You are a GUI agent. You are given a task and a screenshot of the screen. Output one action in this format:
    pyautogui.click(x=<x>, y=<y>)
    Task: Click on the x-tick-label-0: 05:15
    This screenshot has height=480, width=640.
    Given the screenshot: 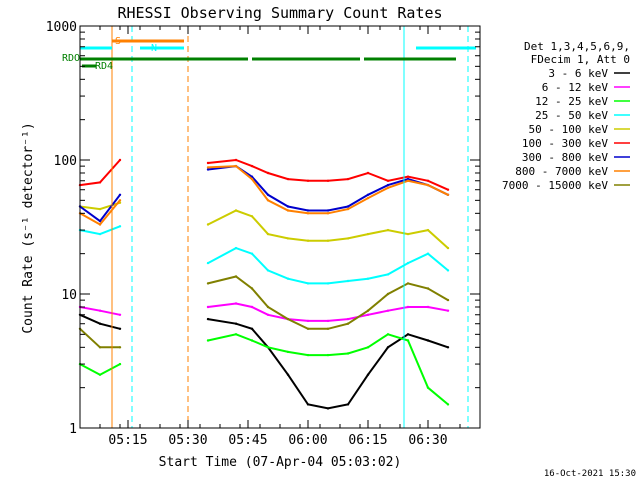 What is the action you would take?
    pyautogui.click(x=127, y=440)
    